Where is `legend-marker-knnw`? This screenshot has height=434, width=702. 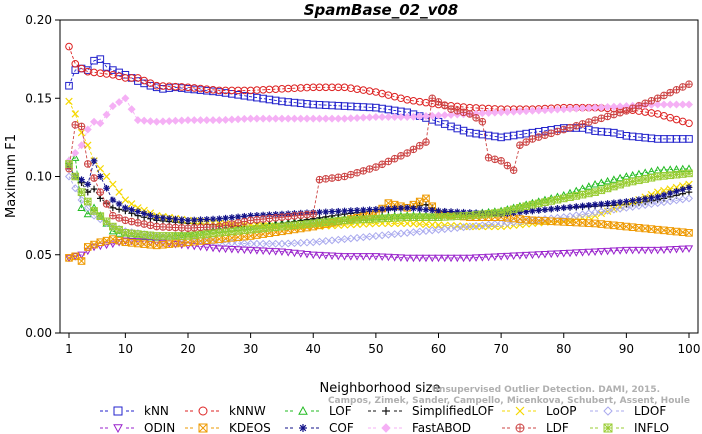
legend-marker-knnw is located at coordinates (203, 411).